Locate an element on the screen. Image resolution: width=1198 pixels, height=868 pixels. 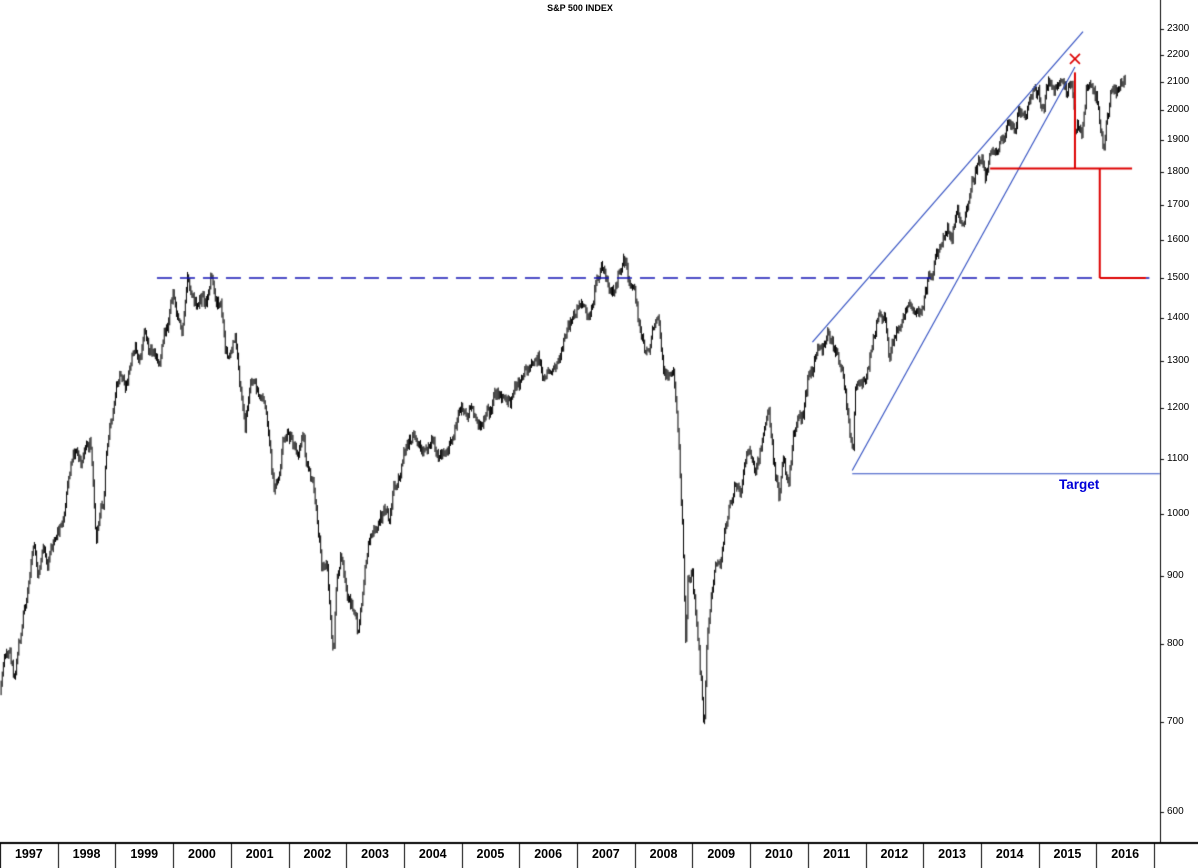
y-tick-label: 600 is located at coordinates (1175, 811).